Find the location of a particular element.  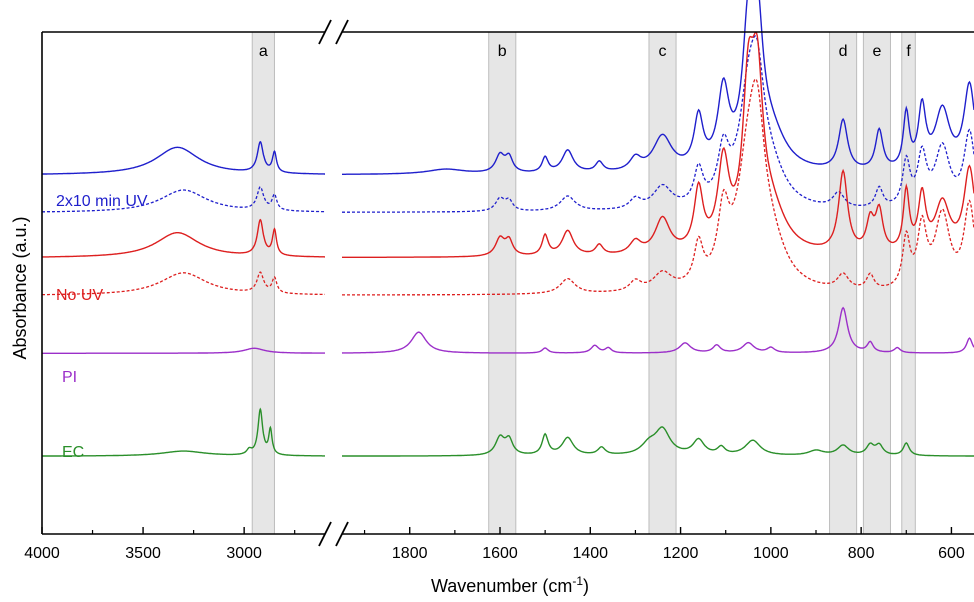

axis-break-top is located at coordinates (333, 32).